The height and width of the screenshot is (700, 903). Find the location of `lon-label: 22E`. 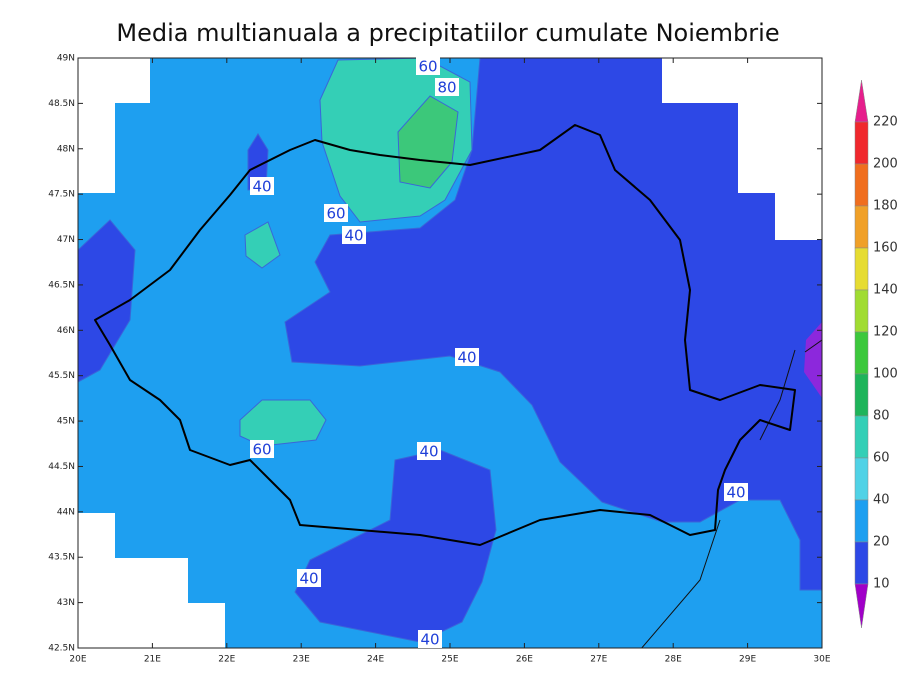

lon-label: 22E is located at coordinates (226, 660).